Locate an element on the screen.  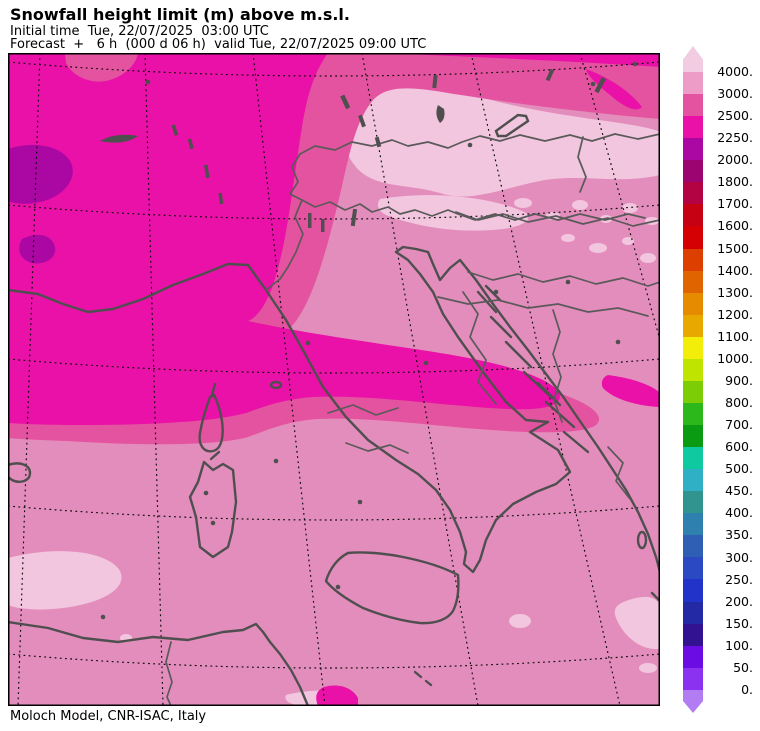
colorbar-label: 500. is located at coordinates (739, 469).